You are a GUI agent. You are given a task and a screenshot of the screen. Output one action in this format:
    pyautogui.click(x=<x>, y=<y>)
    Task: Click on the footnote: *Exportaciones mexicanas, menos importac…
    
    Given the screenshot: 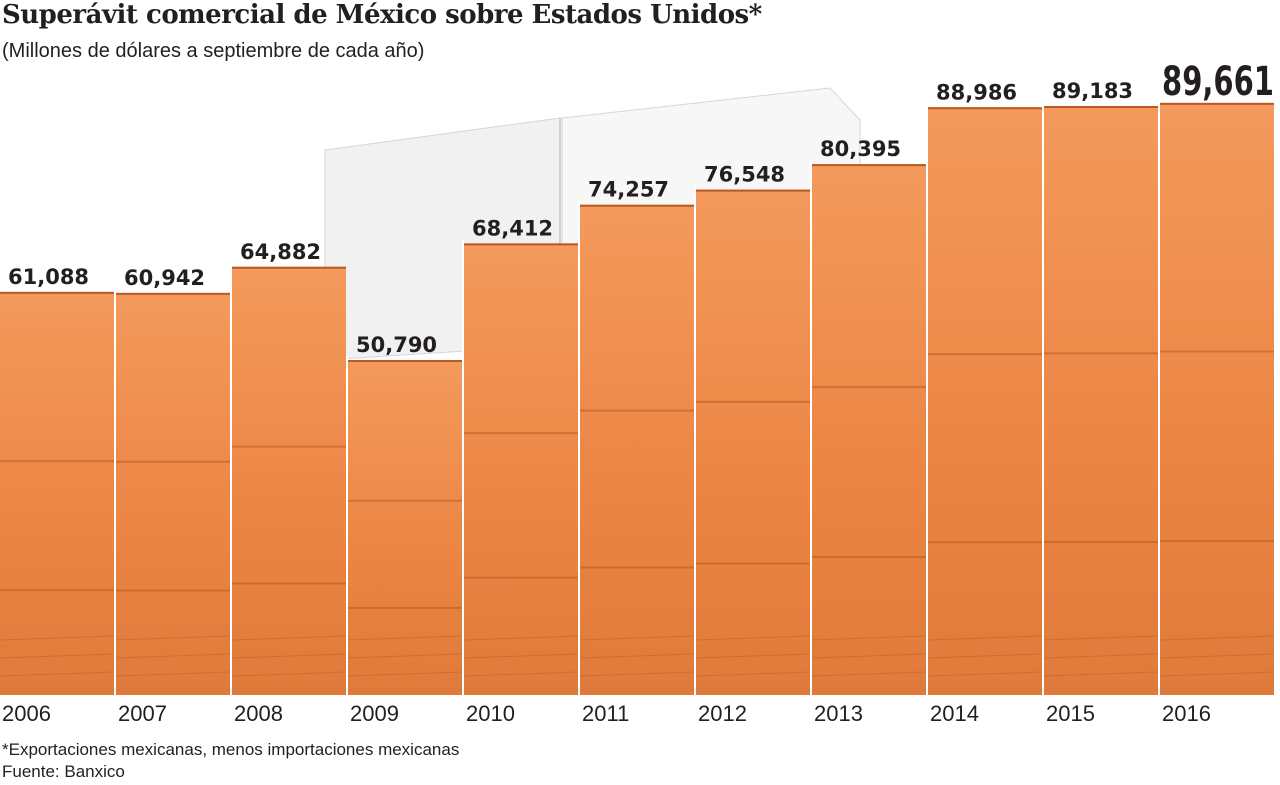 What is the action you would take?
    pyautogui.click(x=231, y=749)
    